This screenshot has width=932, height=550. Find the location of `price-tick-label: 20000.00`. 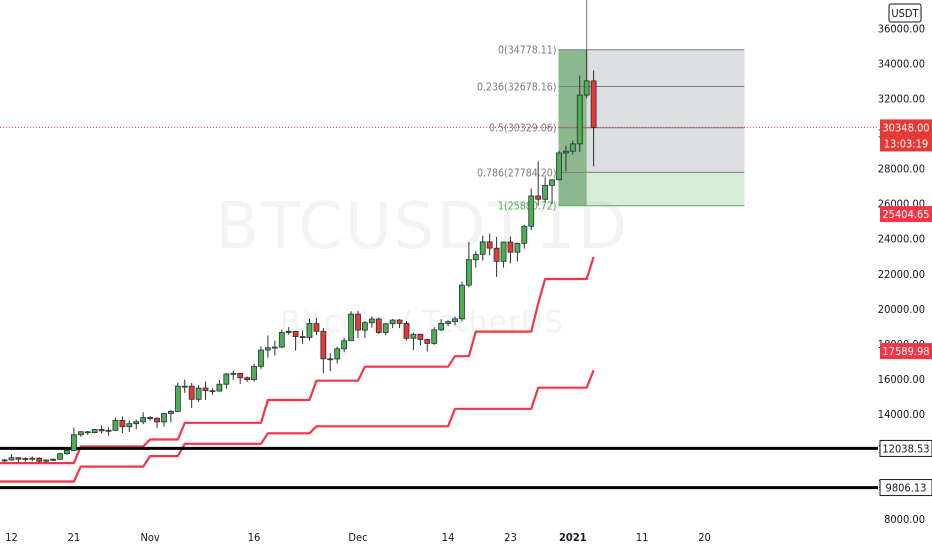

price-tick-label: 20000.00 is located at coordinates (901, 309).